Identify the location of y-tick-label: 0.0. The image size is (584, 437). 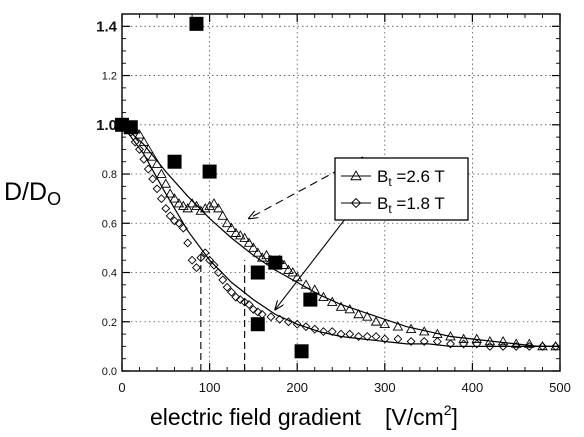
(109, 372).